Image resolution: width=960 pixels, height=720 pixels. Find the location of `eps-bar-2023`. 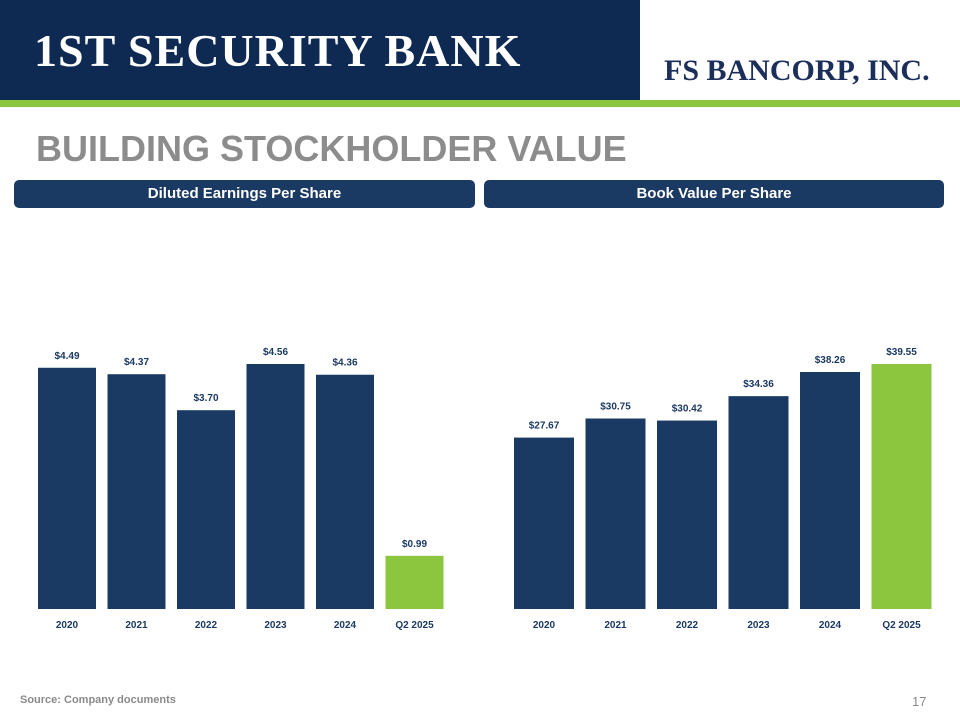

eps-bar-2023 is located at coordinates (275, 486).